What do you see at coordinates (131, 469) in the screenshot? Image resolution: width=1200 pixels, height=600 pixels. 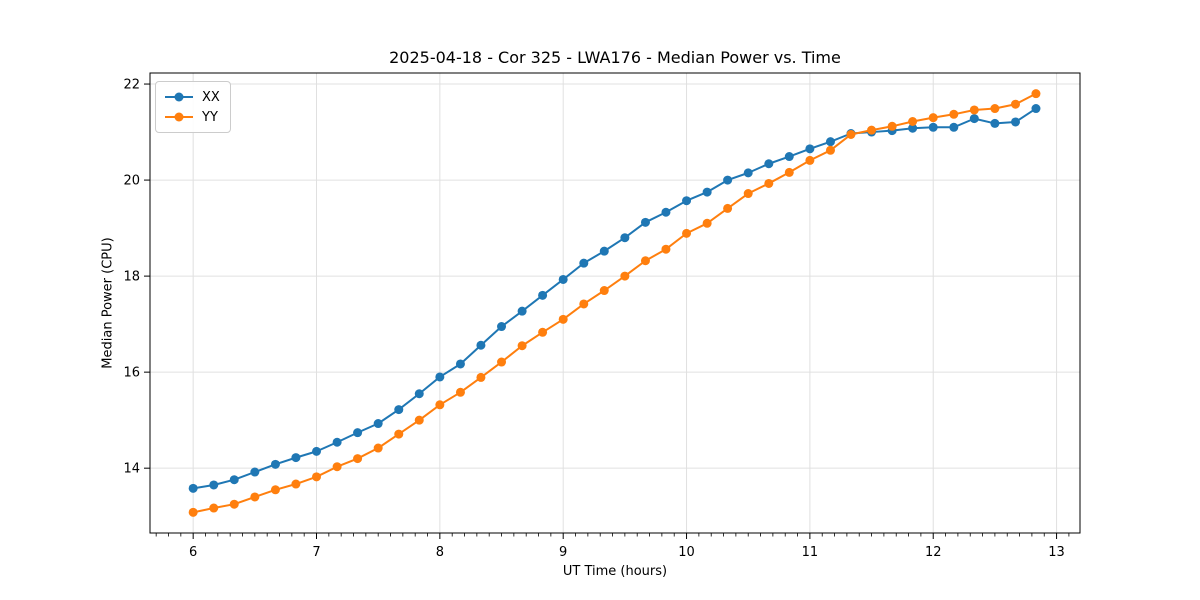 I see `y-tick-label: 14` at bounding box center [131, 469].